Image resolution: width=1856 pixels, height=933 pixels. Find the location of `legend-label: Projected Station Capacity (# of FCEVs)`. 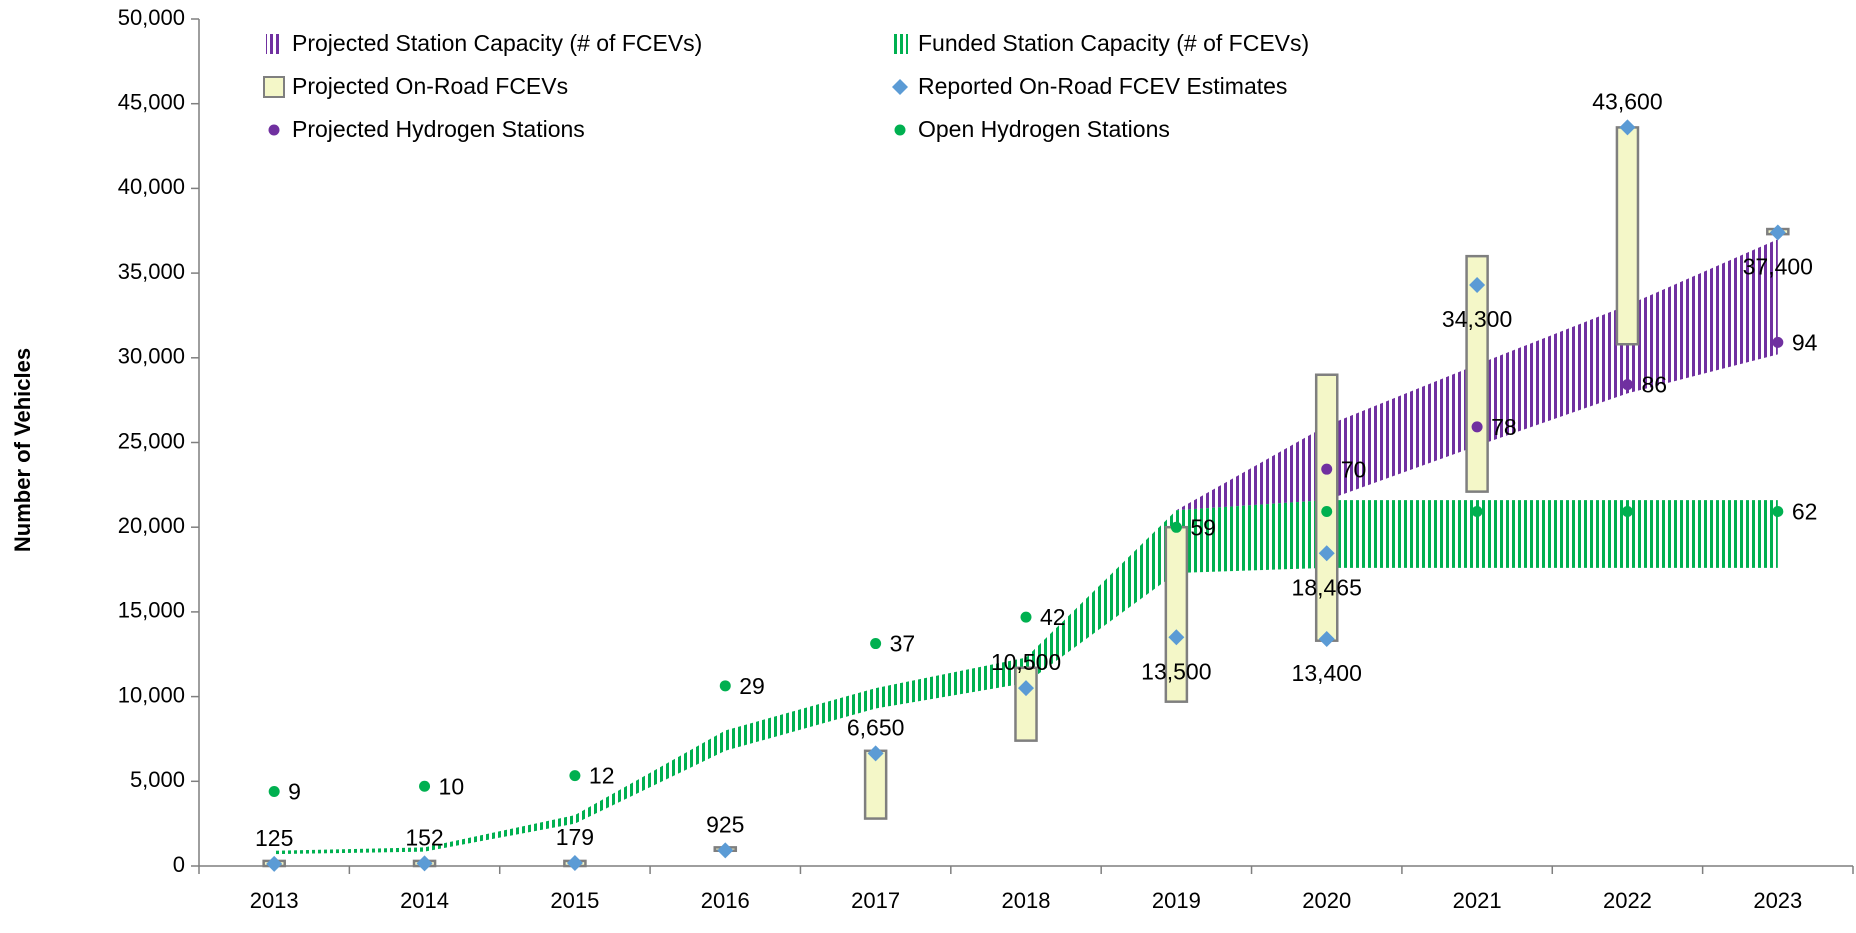

legend-label: Projected Station Capacity (# of FCEVs) is located at coordinates (497, 43).